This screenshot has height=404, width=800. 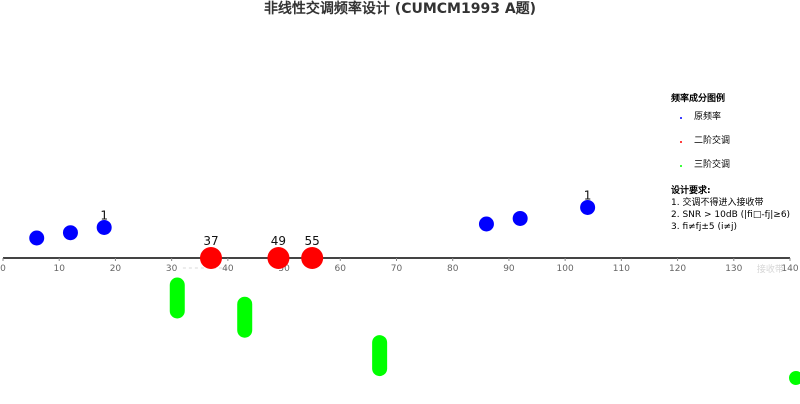 What do you see at coordinates (708, 117) in the screenshot?
I see `legend-label-original: 原频率` at bounding box center [708, 117].